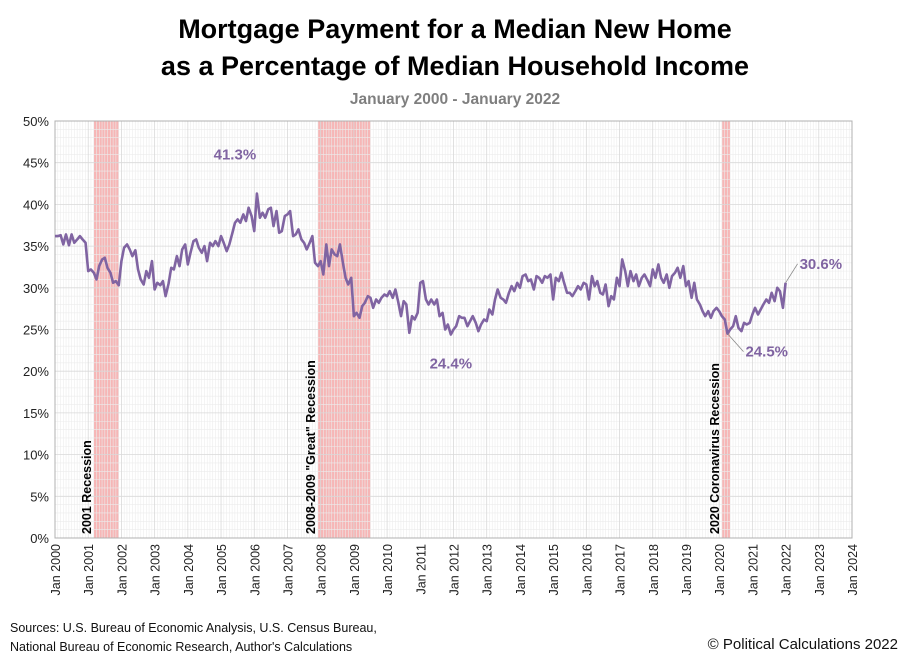 This screenshot has height=662, width=910. I want to click on chart-subtitle: January 2000 - January 2022, so click(455, 99).